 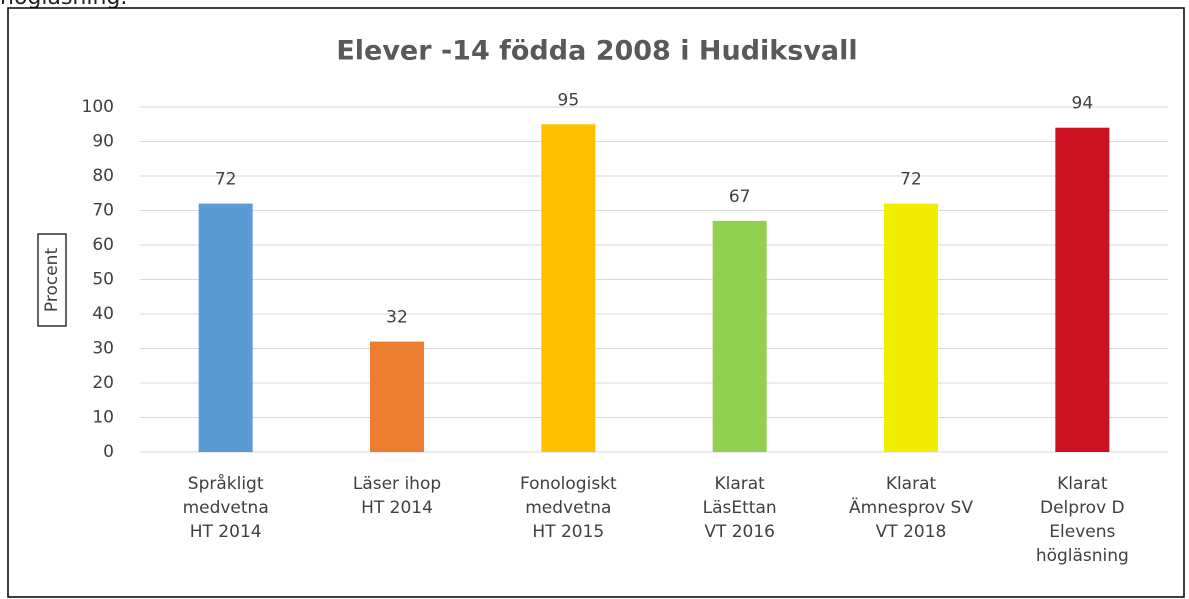 I want to click on y-tick-label: 60, so click(x=103, y=245).